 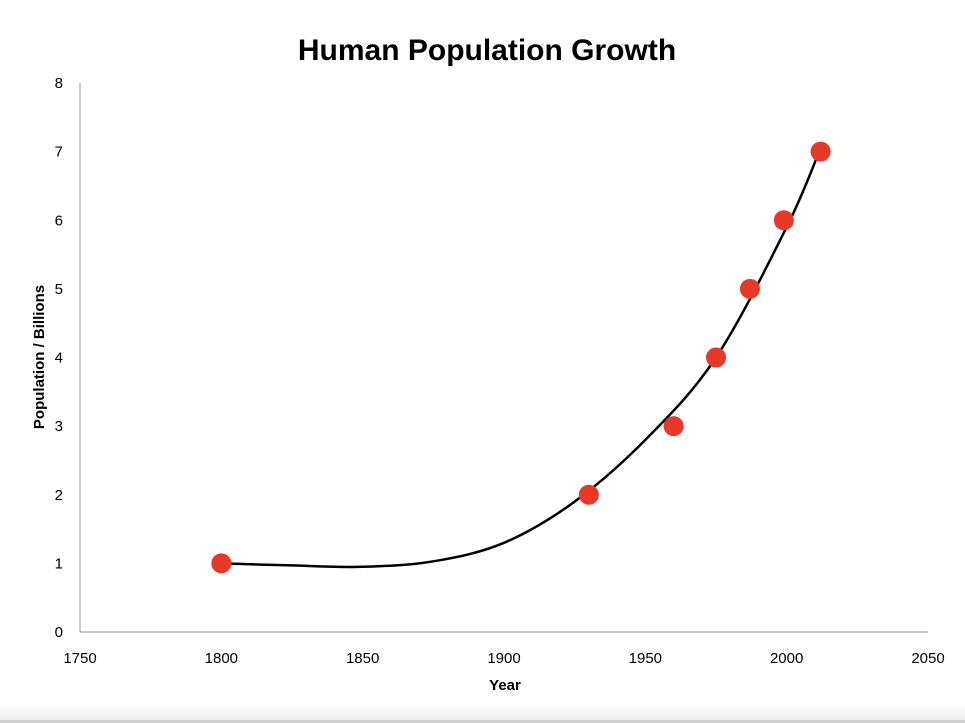 What do you see at coordinates (79, 658) in the screenshot?
I see `x-tick-label: 1750` at bounding box center [79, 658].